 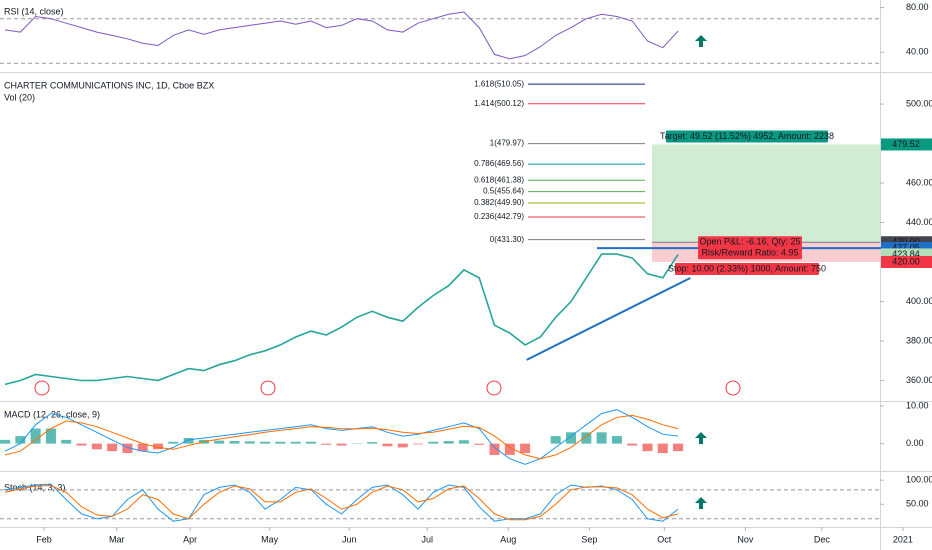 I want to click on pane-subtitle: Vol (20), so click(x=19, y=97).